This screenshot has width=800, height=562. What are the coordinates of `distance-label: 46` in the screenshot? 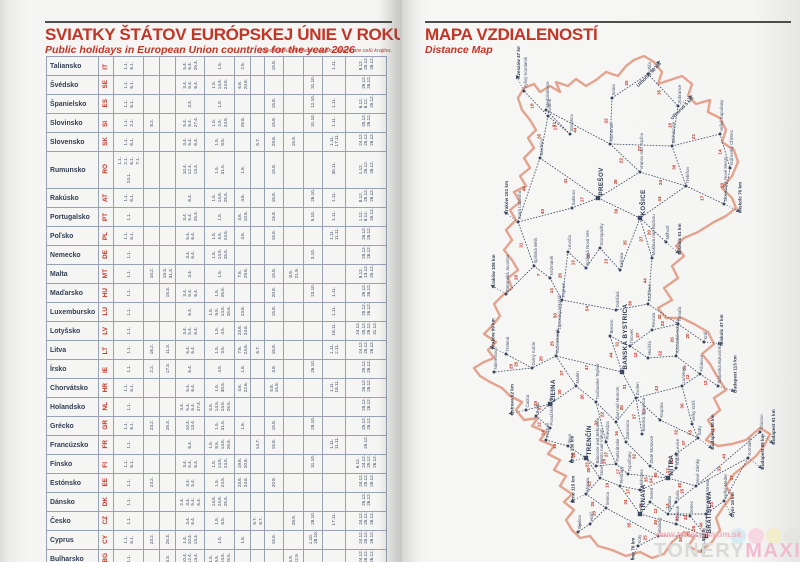 It's located at (700, 525).